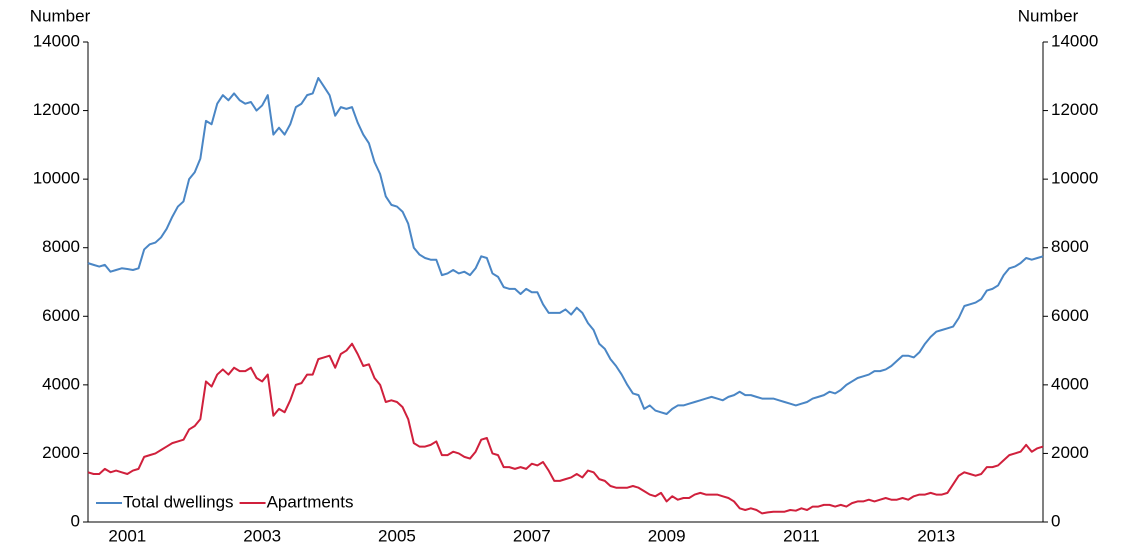  Describe the element at coordinates (61, 246) in the screenshot. I see `y-tick-label: 8000` at that location.